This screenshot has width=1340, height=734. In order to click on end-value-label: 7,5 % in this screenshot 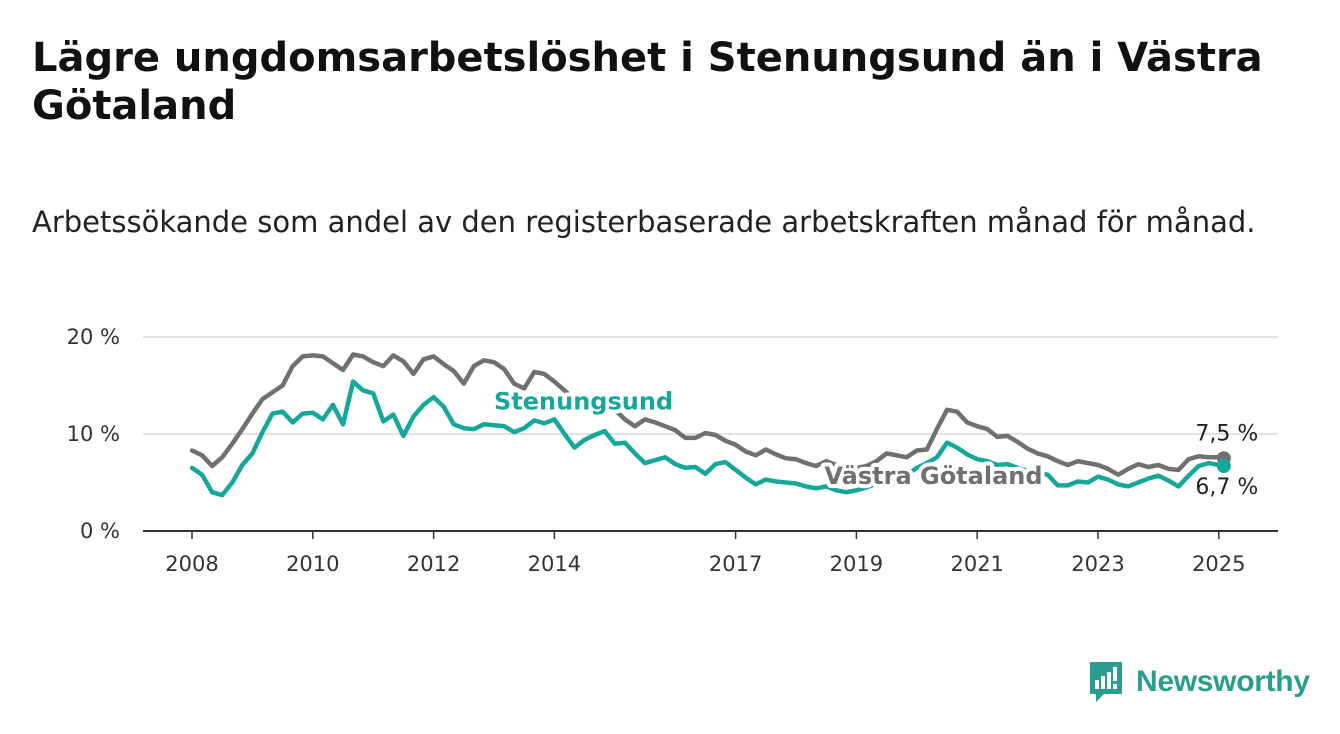, I will do `click(1226, 433)`.